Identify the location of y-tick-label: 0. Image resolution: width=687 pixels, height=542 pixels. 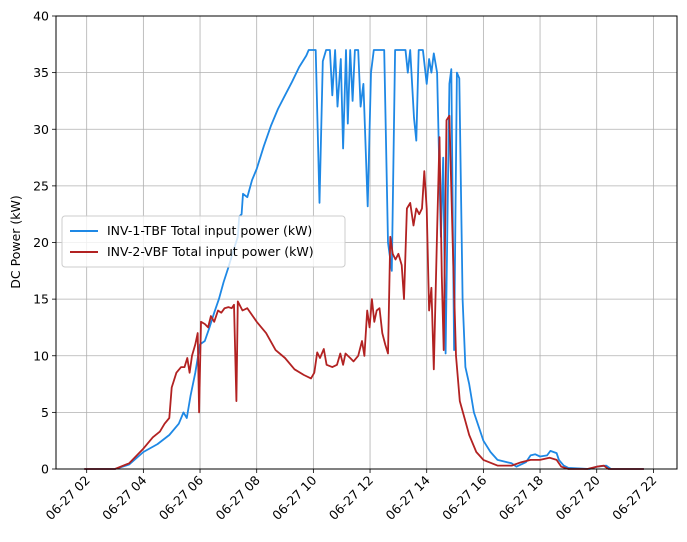
(45, 469).